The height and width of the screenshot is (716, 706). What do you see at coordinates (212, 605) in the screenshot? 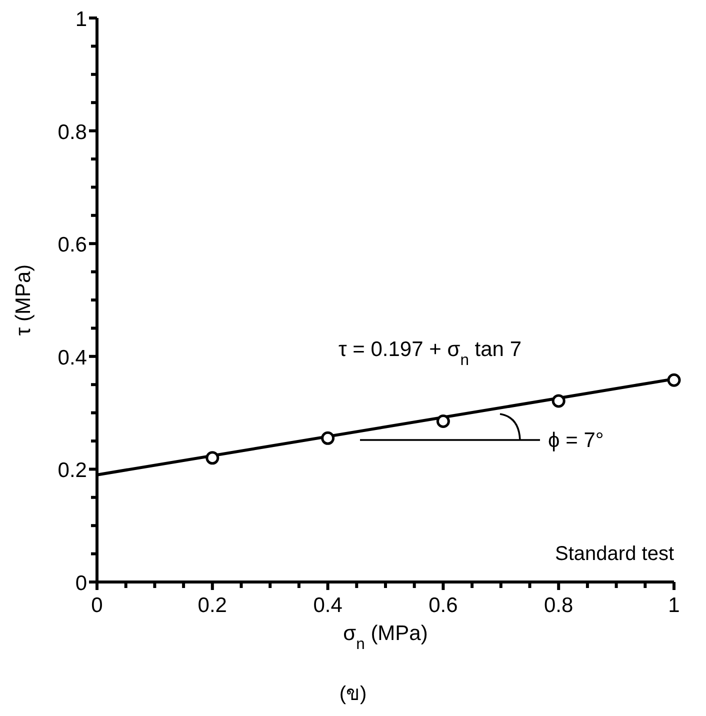
I see `x-tick-label: 0.2` at bounding box center [212, 605].